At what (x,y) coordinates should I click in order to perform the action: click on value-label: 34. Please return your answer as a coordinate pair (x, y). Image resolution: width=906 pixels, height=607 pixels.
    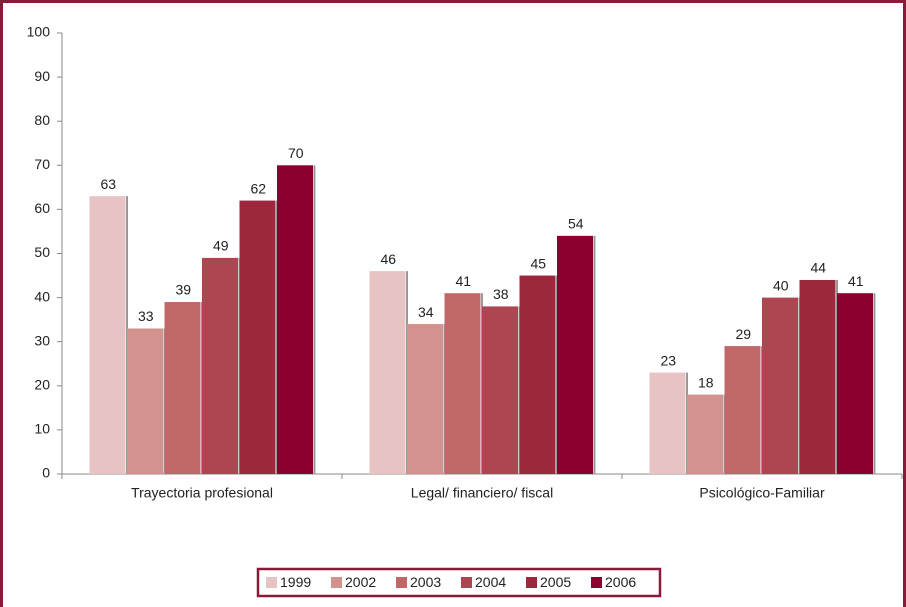
    Looking at the image, I should click on (426, 312).